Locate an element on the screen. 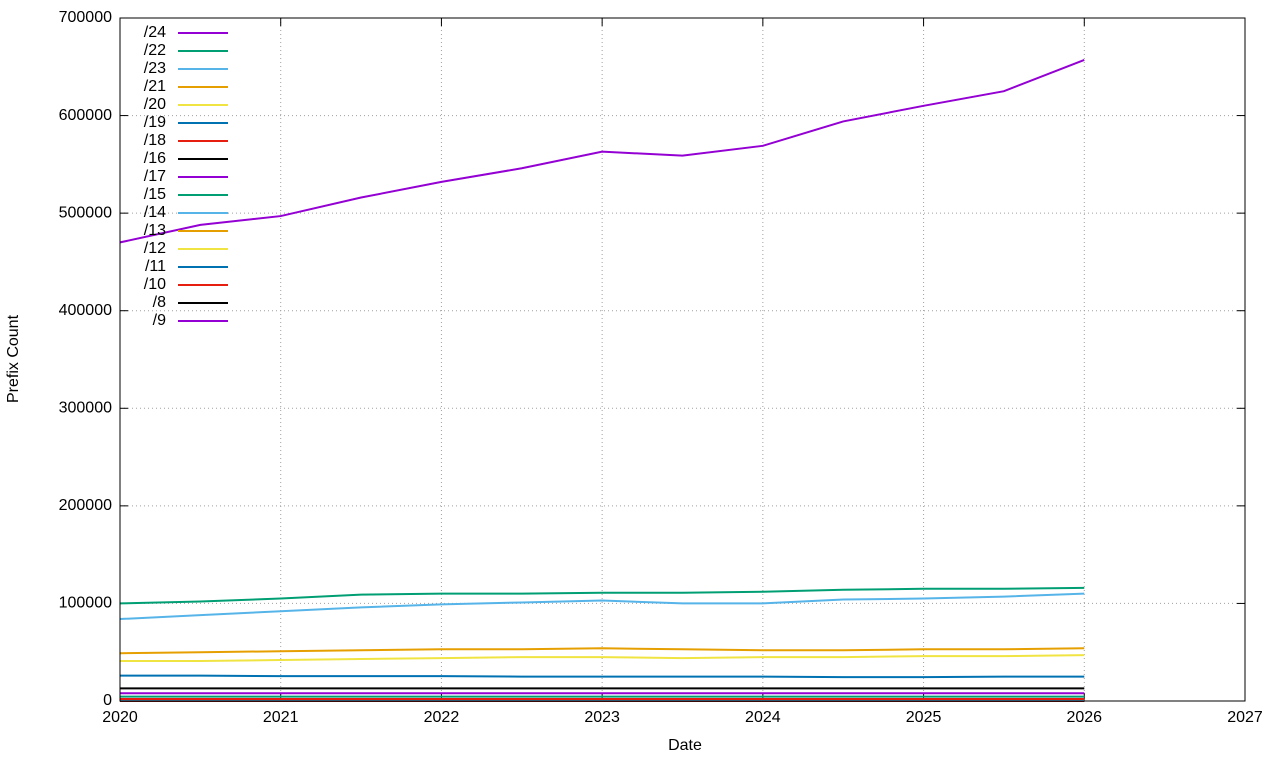 This screenshot has width=1280, height=760. legend-label: /8 is located at coordinates (159, 302).